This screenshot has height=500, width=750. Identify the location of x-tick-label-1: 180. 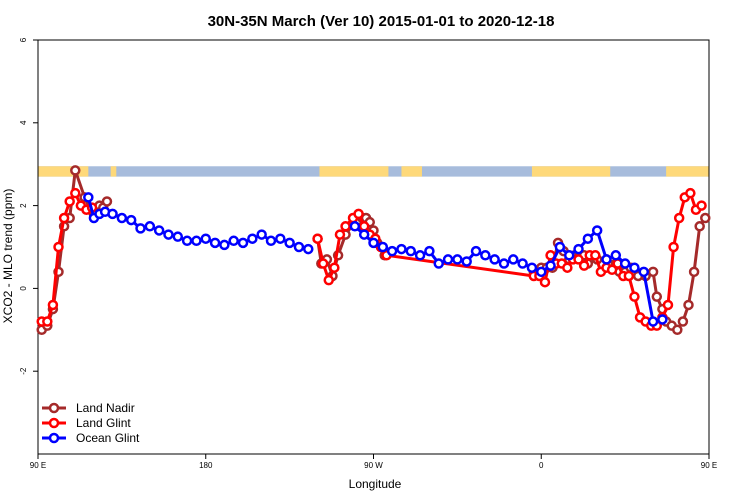
(206, 465).